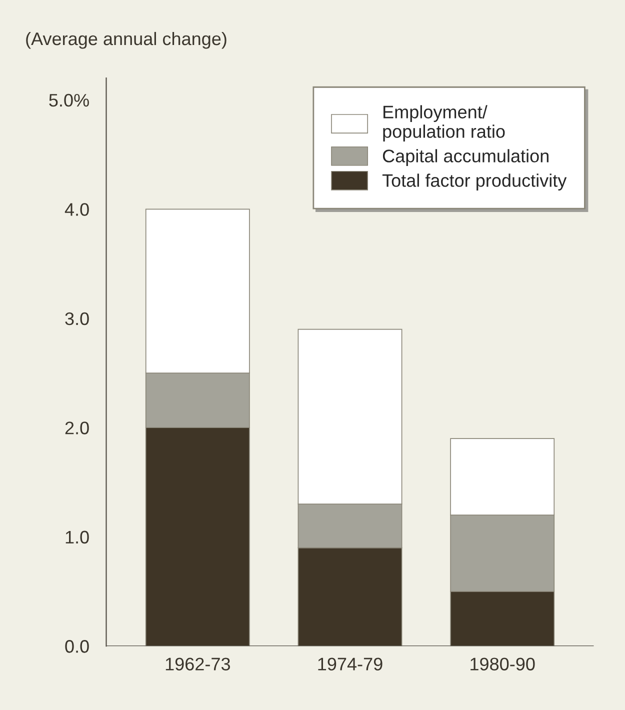  Describe the element at coordinates (77, 428) in the screenshot. I see `y-tick-label: 2.0` at that location.